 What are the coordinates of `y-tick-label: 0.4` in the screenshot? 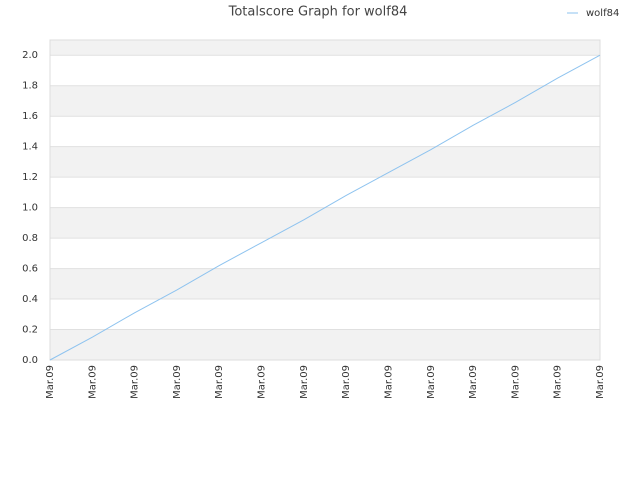 It's located at (30, 299).